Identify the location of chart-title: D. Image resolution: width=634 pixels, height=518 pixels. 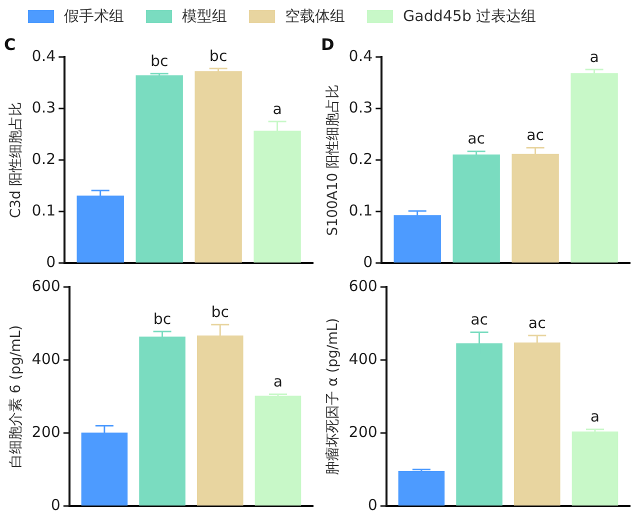
(327, 44).